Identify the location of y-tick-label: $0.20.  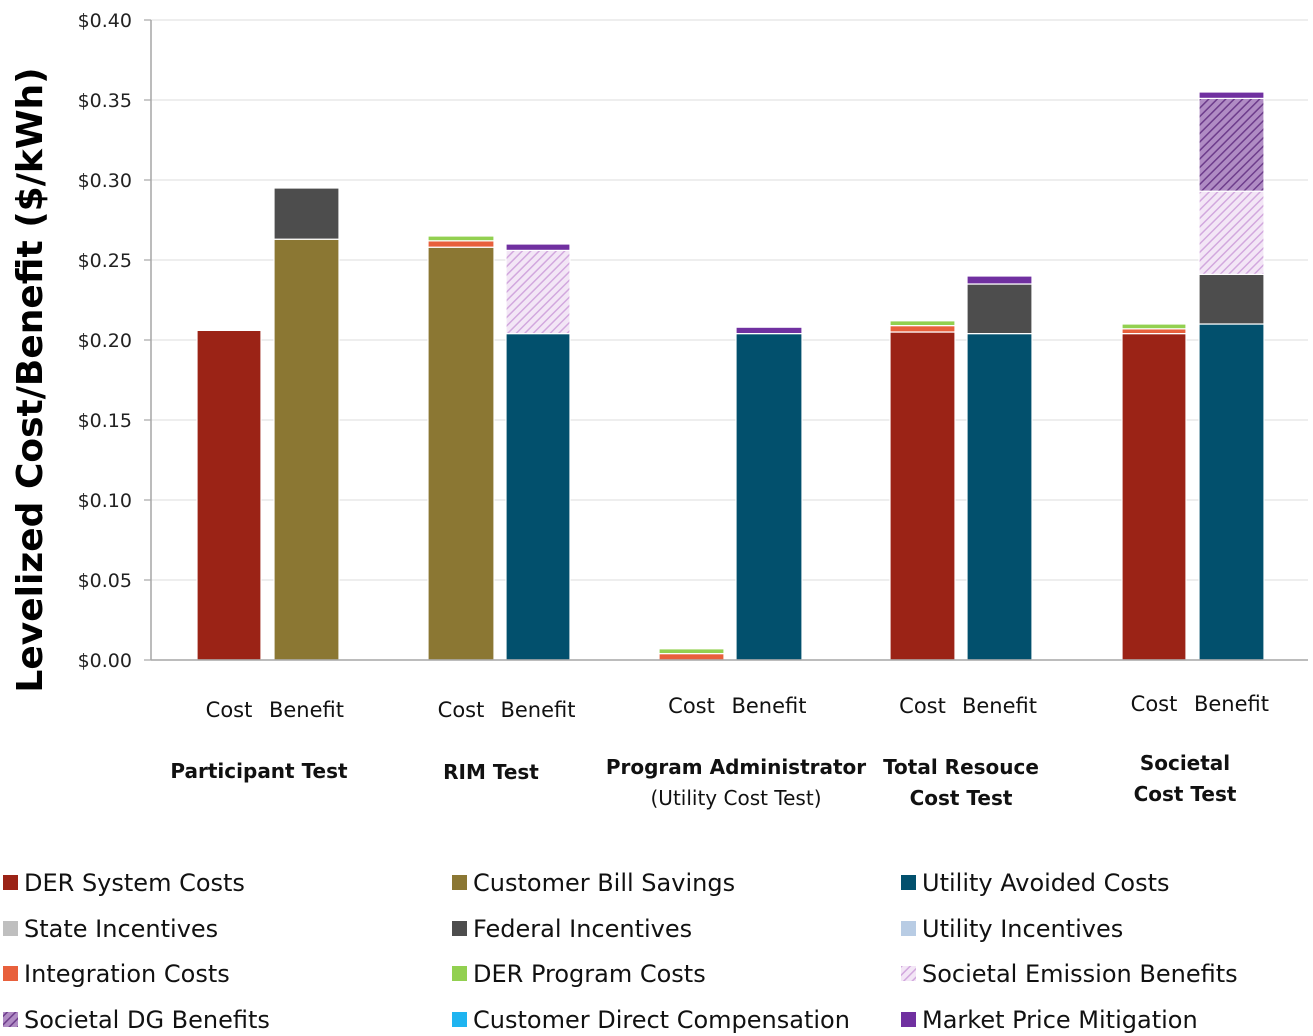
(105, 341).